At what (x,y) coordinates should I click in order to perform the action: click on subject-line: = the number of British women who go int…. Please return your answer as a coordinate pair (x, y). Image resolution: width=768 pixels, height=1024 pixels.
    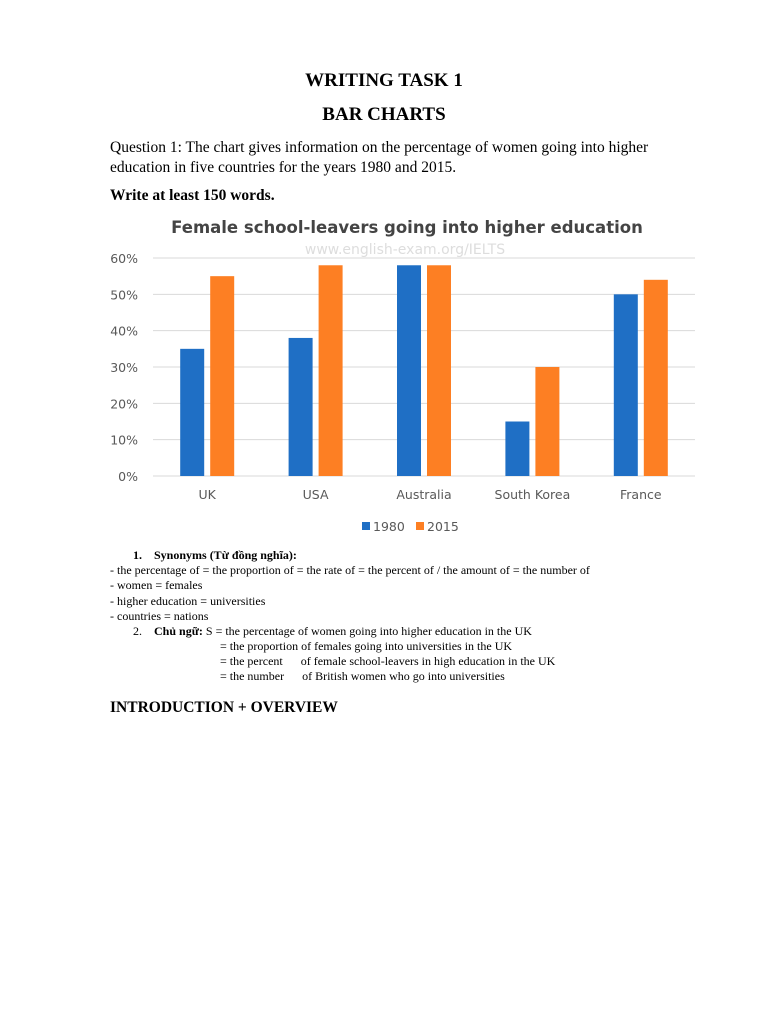
    Looking at the image, I should click on (362, 676).